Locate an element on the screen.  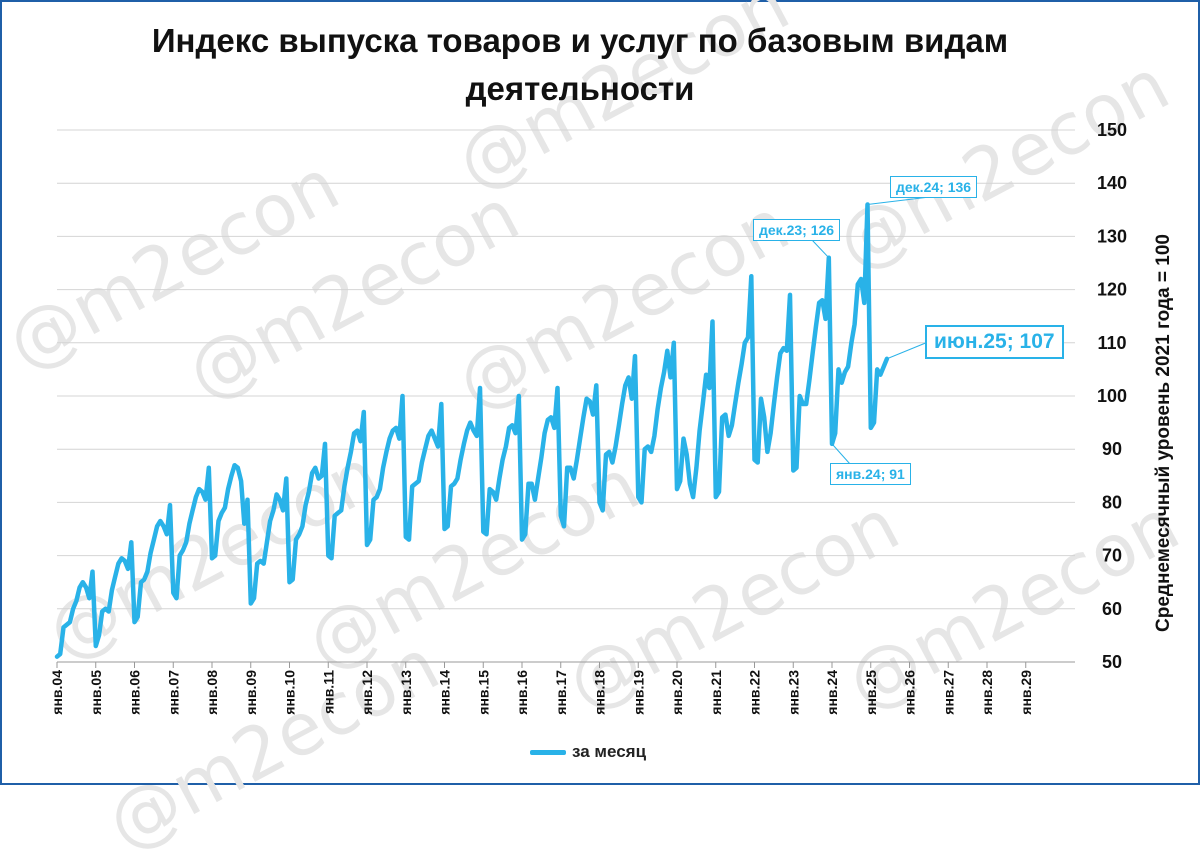
x-tick-label: янв.15 is located at coordinates (483, 692).